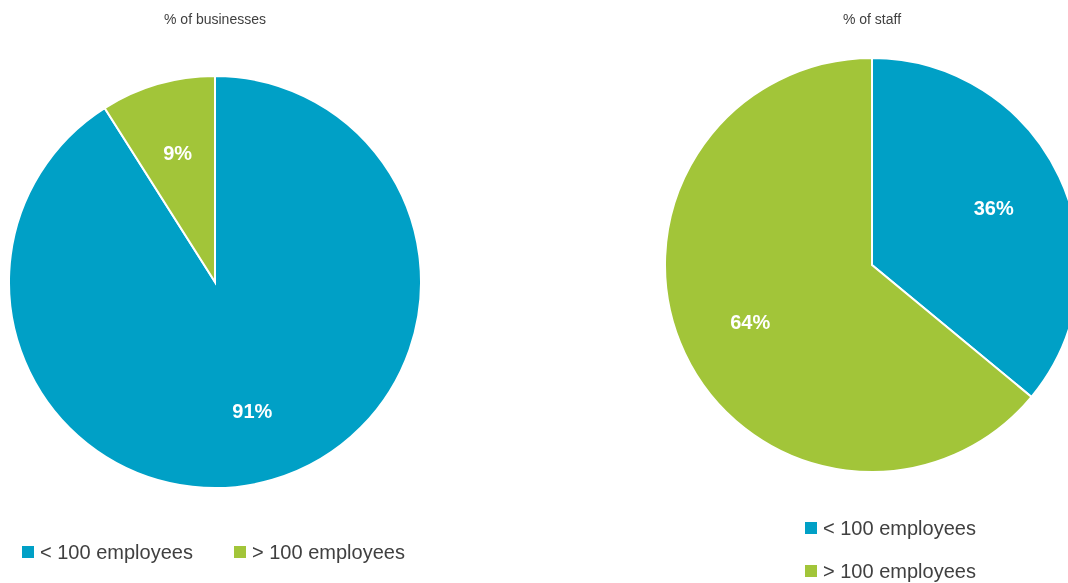 The image size is (1068, 583). Describe the element at coordinates (178, 153) in the screenshot. I see `data-label: 9%` at that location.